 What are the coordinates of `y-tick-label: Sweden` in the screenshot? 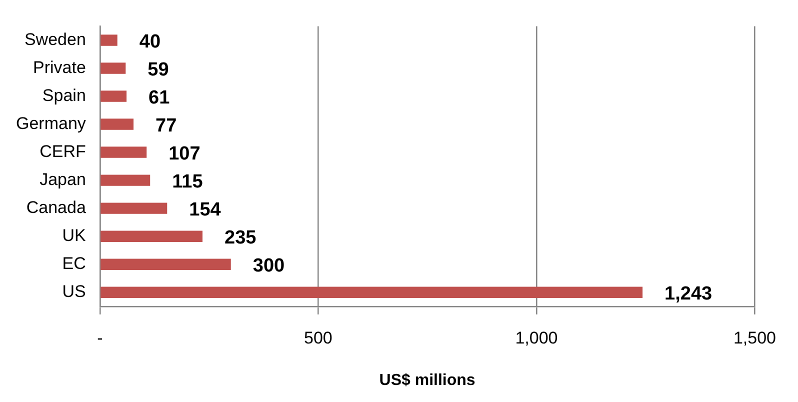 It's located at (55, 39).